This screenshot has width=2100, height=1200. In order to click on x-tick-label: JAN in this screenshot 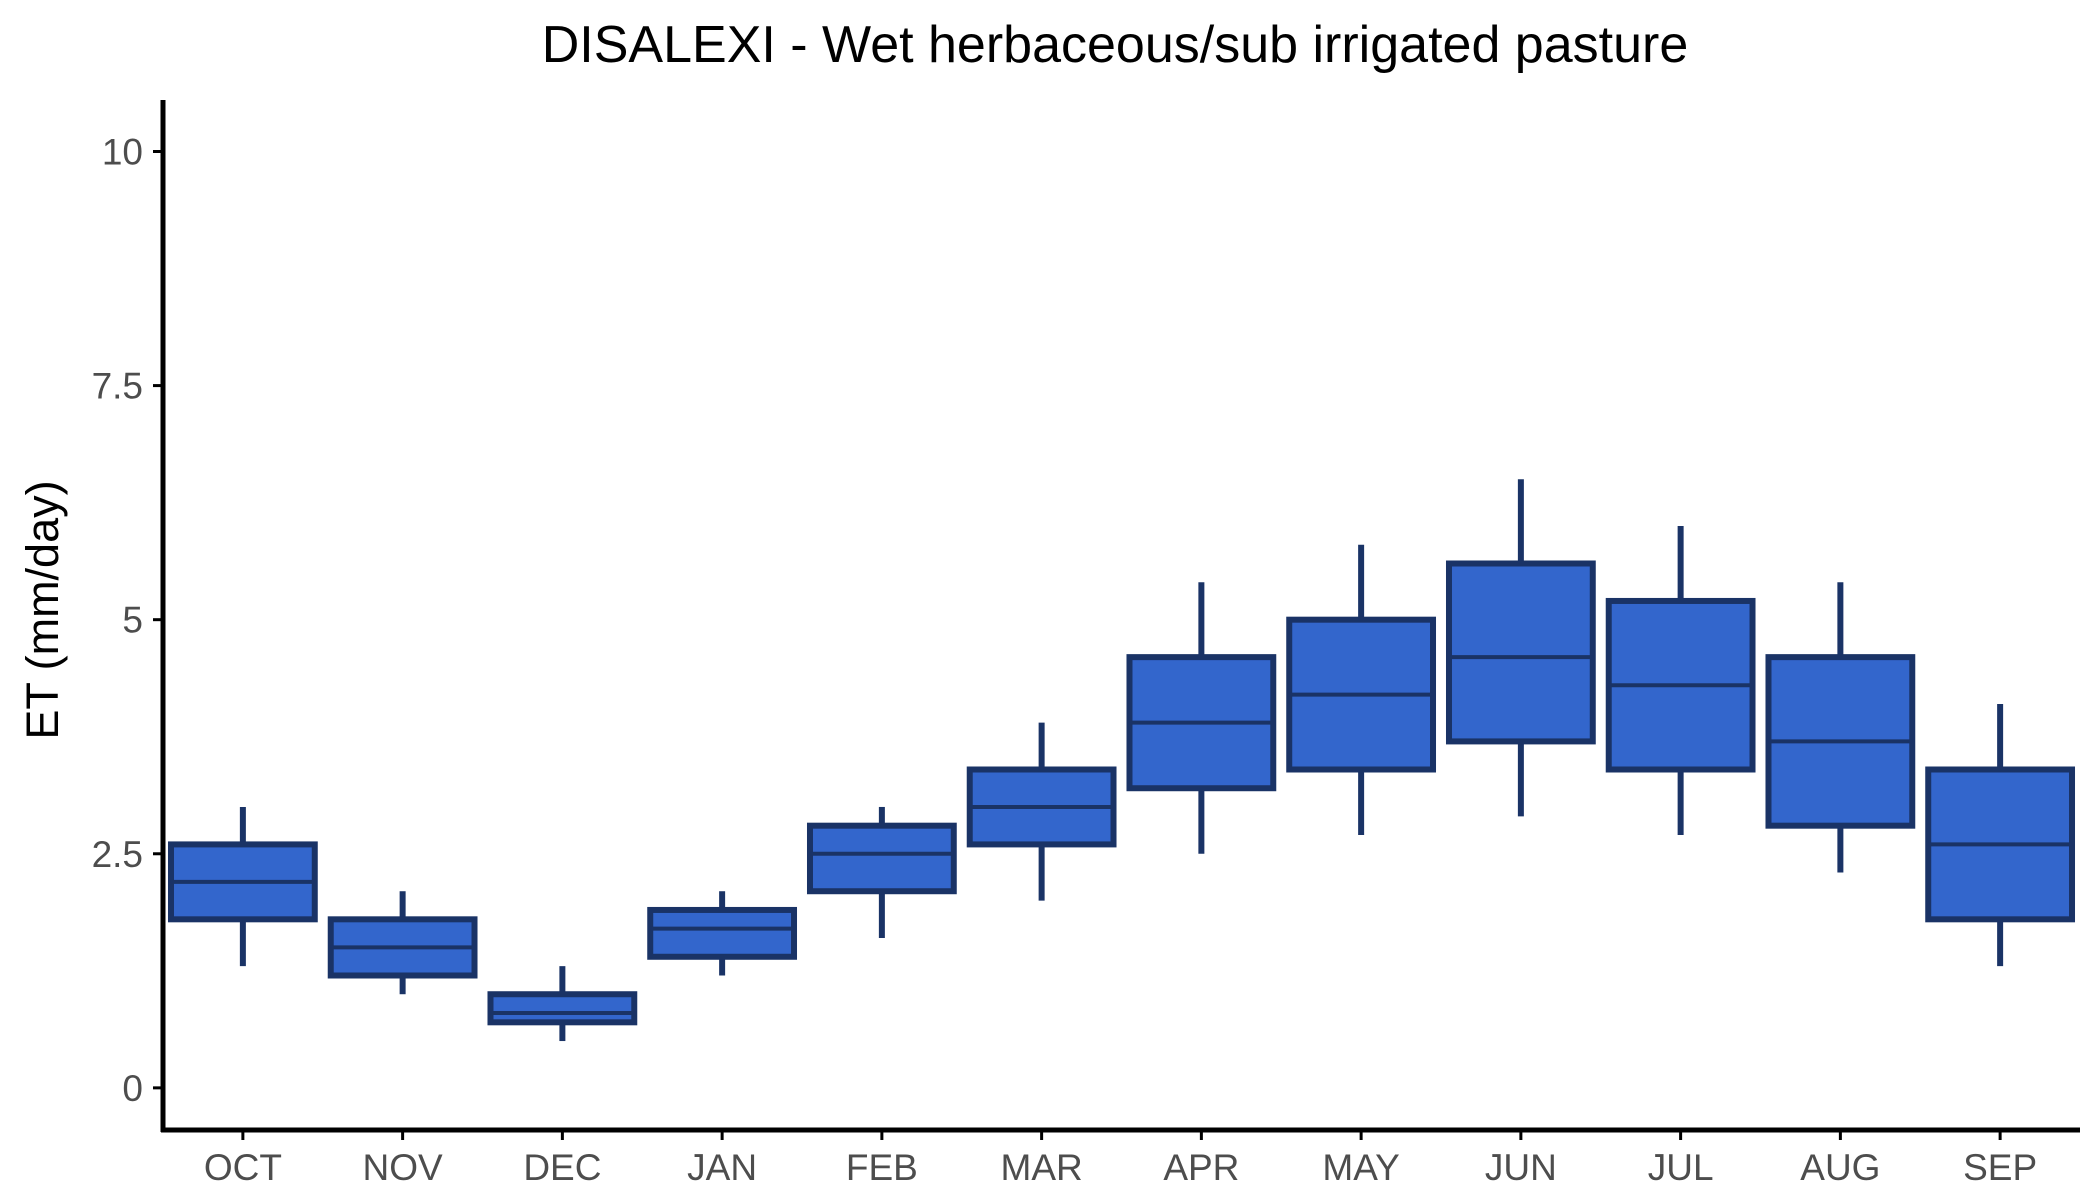, I will do `click(722, 1167)`.